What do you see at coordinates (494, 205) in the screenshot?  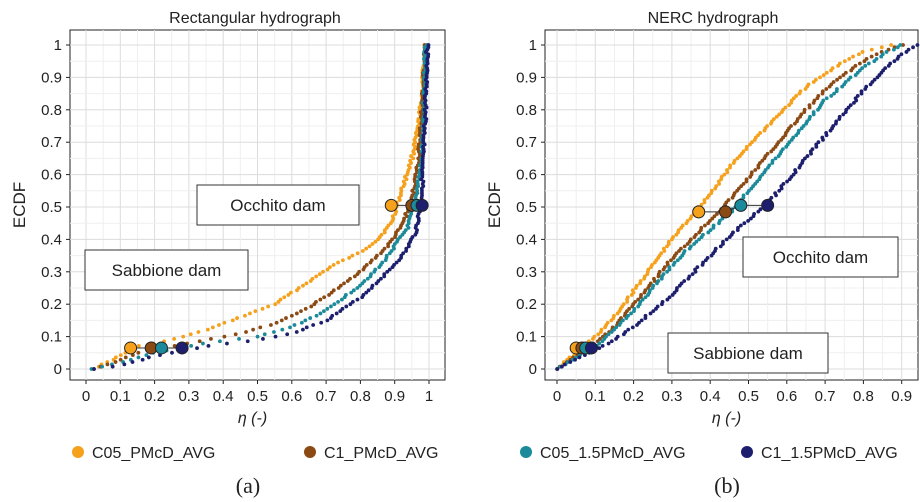 I see `y-axis-label: ECDF` at bounding box center [494, 205].